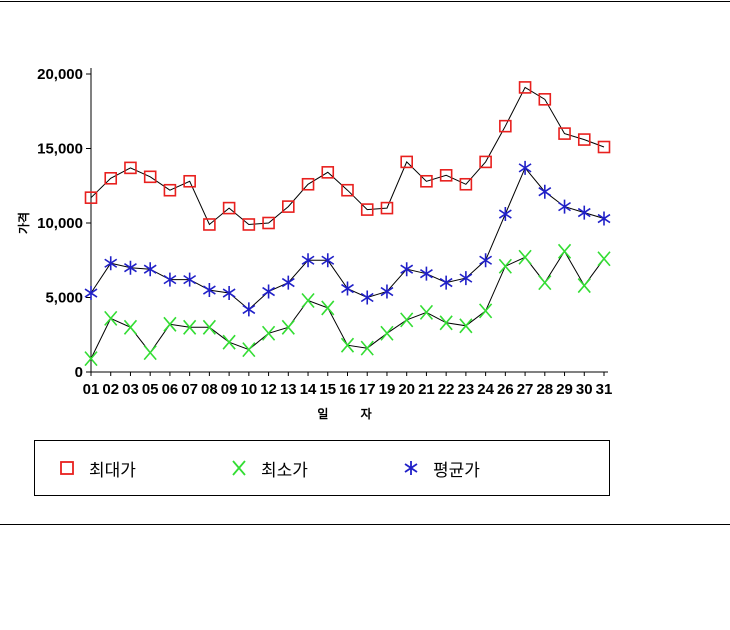 Image resolution: width=730 pixels, height=630 pixels. I want to click on legend-label-min: 최소가, so click(284, 470).